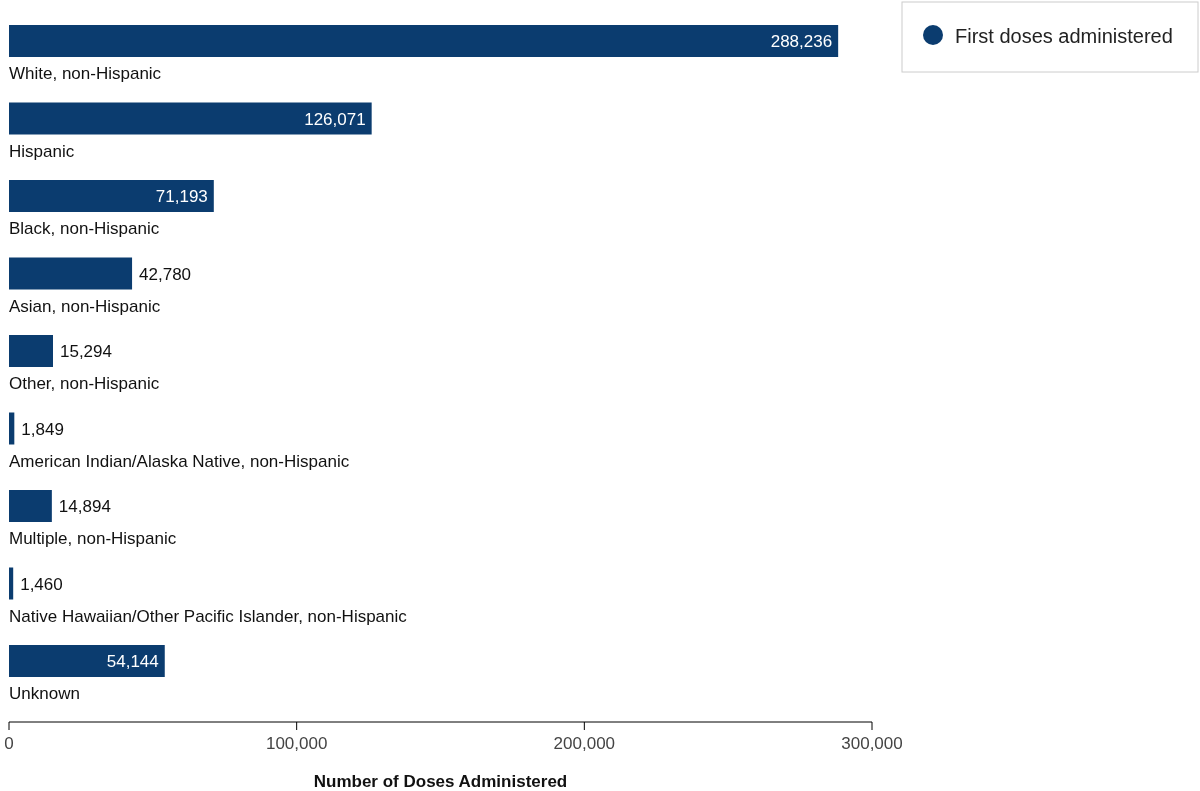 The width and height of the screenshot is (1200, 791). I want to click on data-label: 71,193, so click(181, 196).